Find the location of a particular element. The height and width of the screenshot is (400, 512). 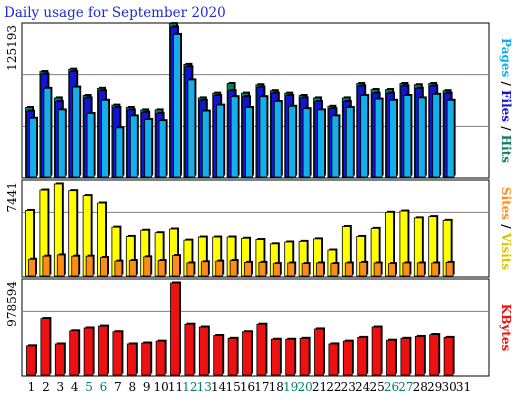

legend-panel-1-part-4: / is located at coordinates (505, 126).